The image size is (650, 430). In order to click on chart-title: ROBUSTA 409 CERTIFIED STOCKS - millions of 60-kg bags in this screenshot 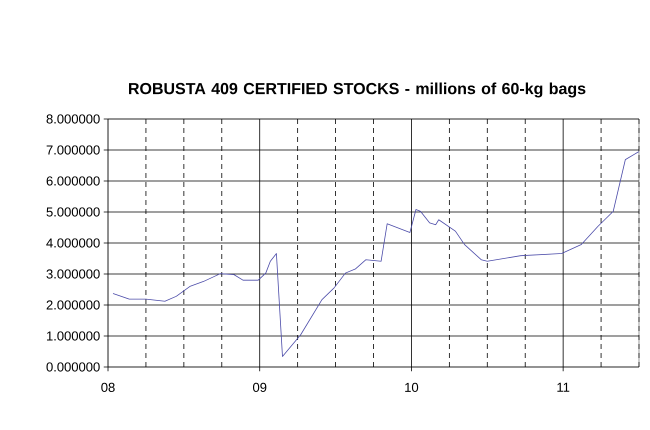, I will do `click(357, 90)`.